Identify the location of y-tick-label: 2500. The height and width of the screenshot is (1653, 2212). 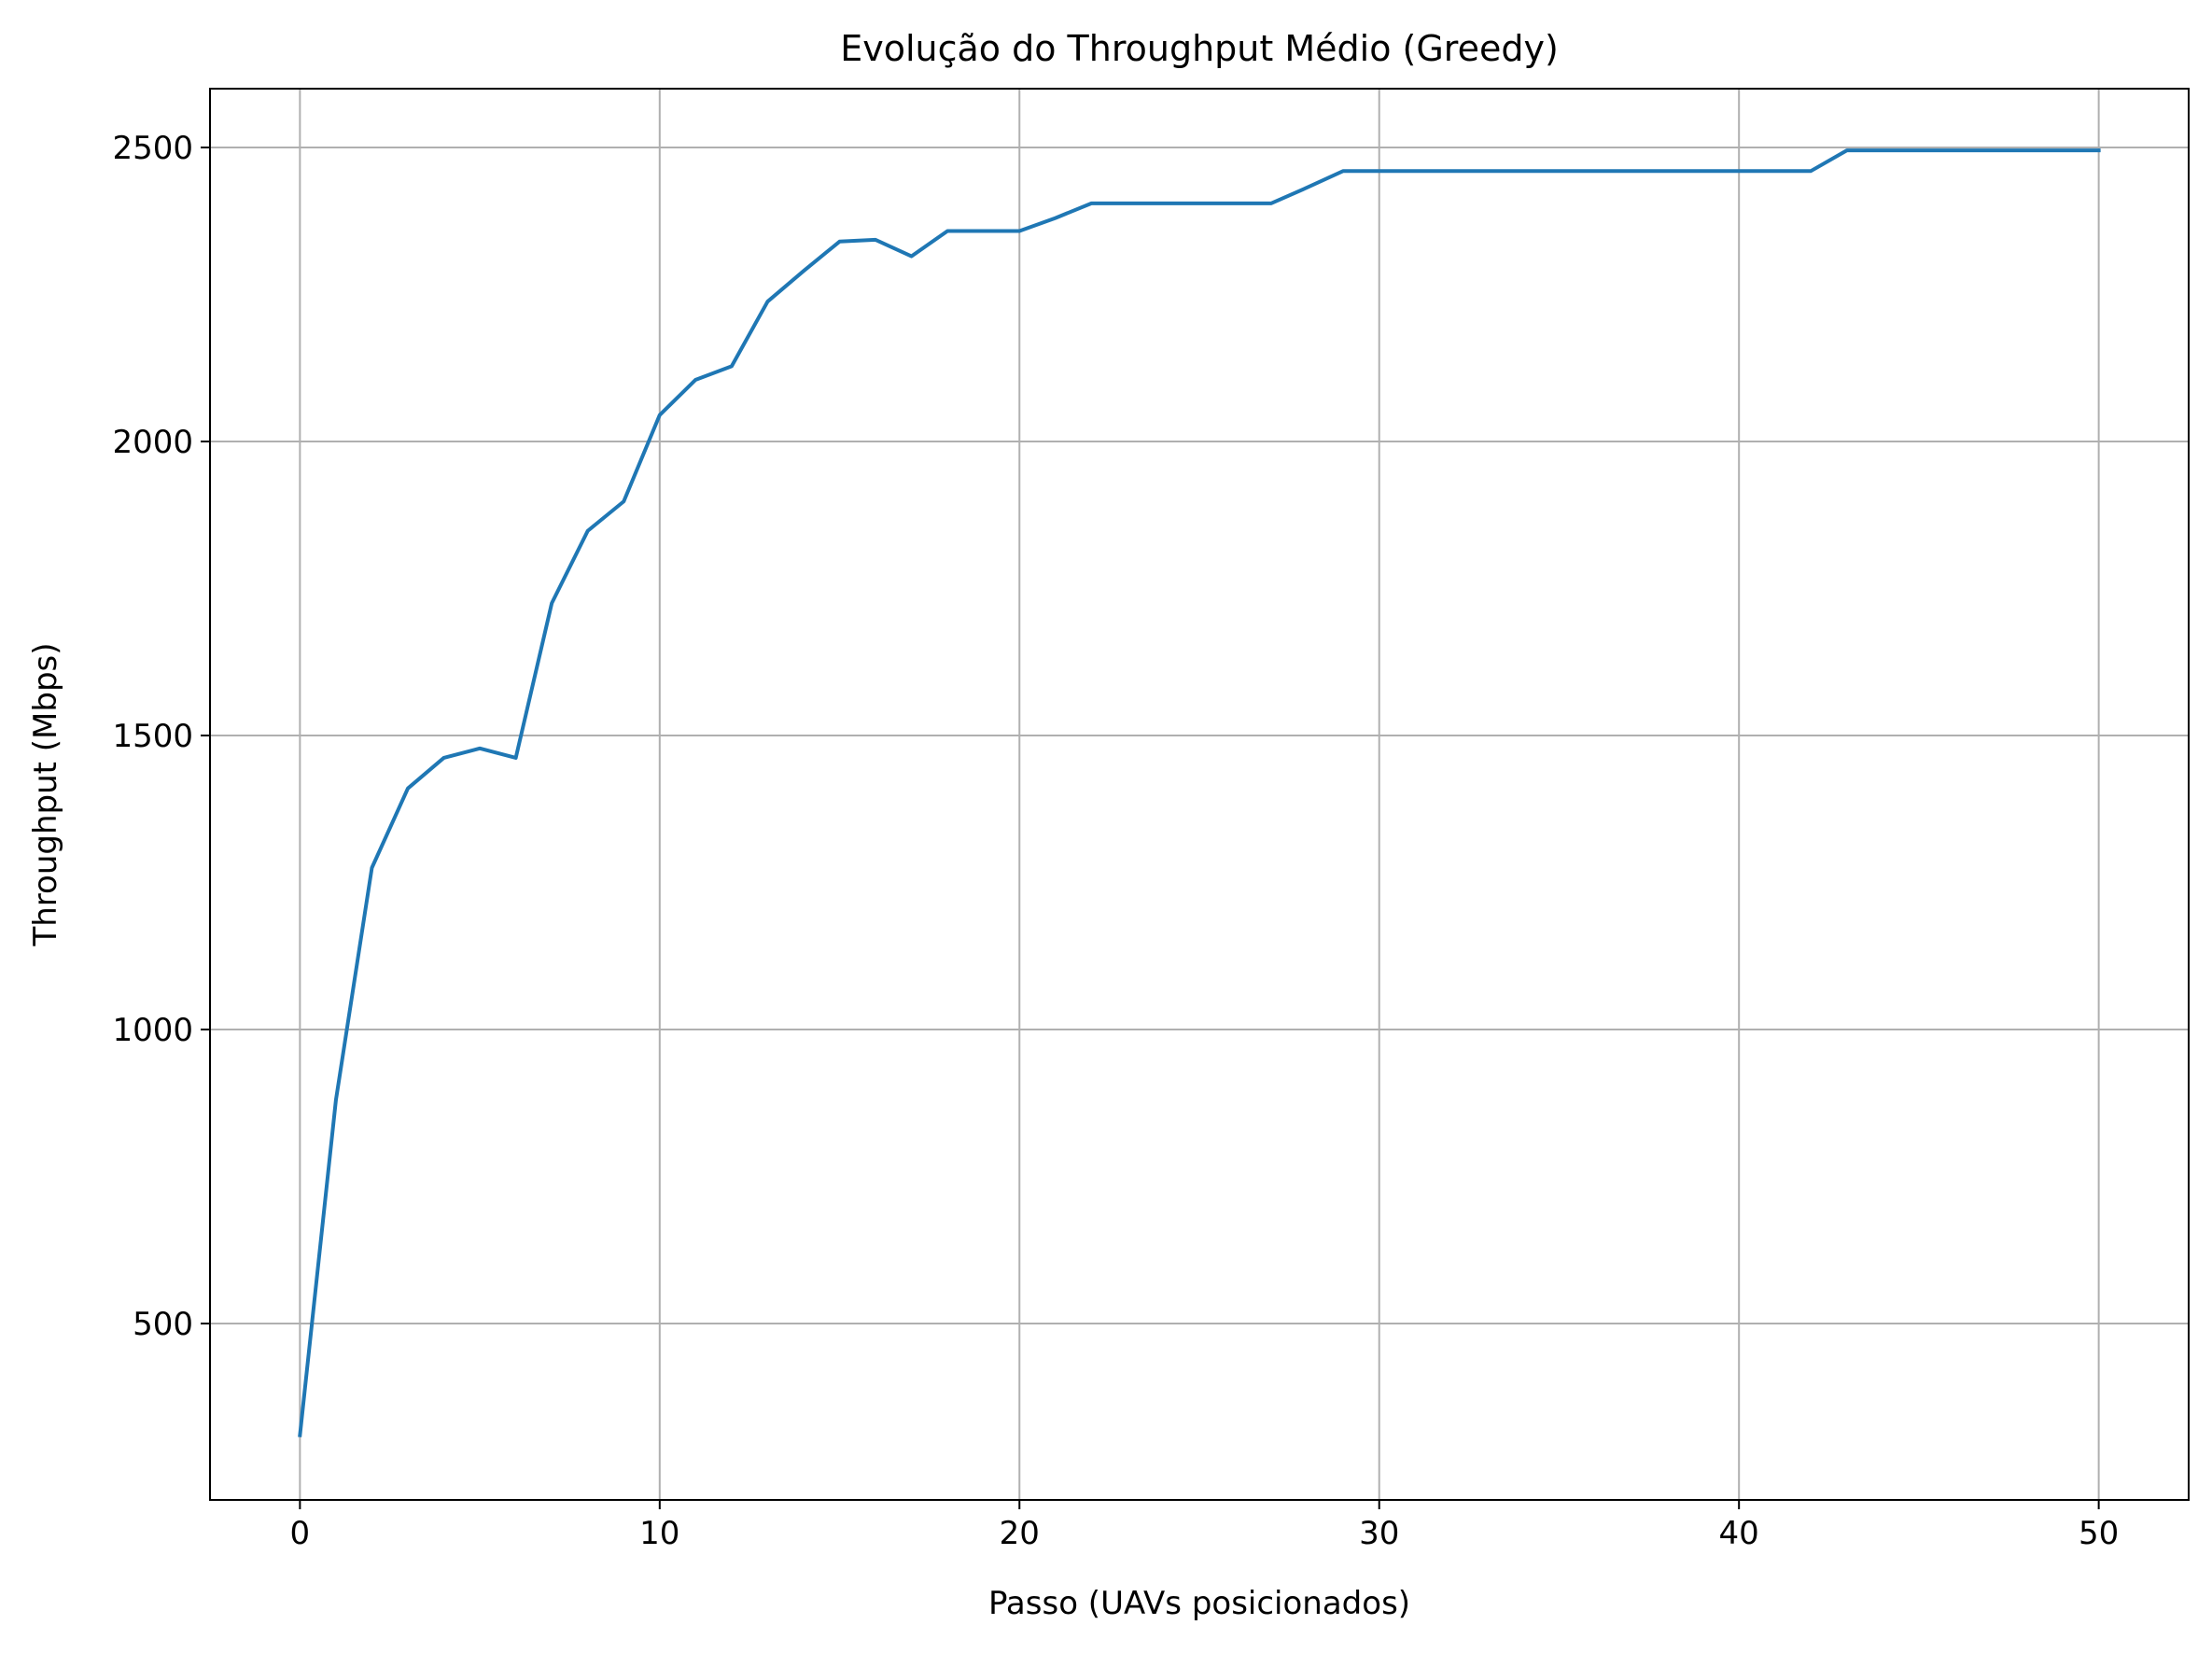
(152, 148).